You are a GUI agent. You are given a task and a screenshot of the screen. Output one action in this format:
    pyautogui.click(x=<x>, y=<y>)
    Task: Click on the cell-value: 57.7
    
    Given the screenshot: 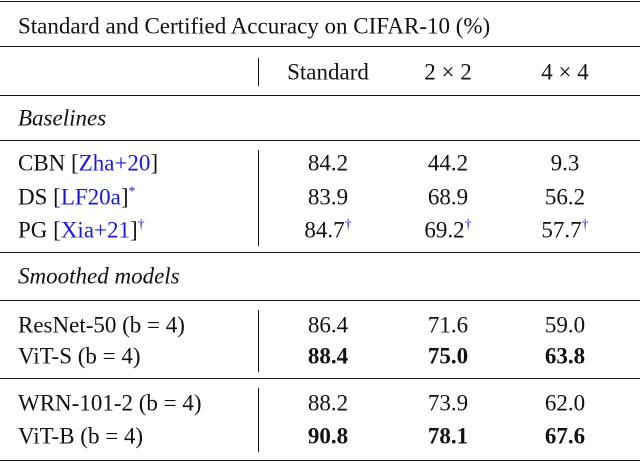 What is the action you would take?
    pyautogui.click(x=561, y=230)
    